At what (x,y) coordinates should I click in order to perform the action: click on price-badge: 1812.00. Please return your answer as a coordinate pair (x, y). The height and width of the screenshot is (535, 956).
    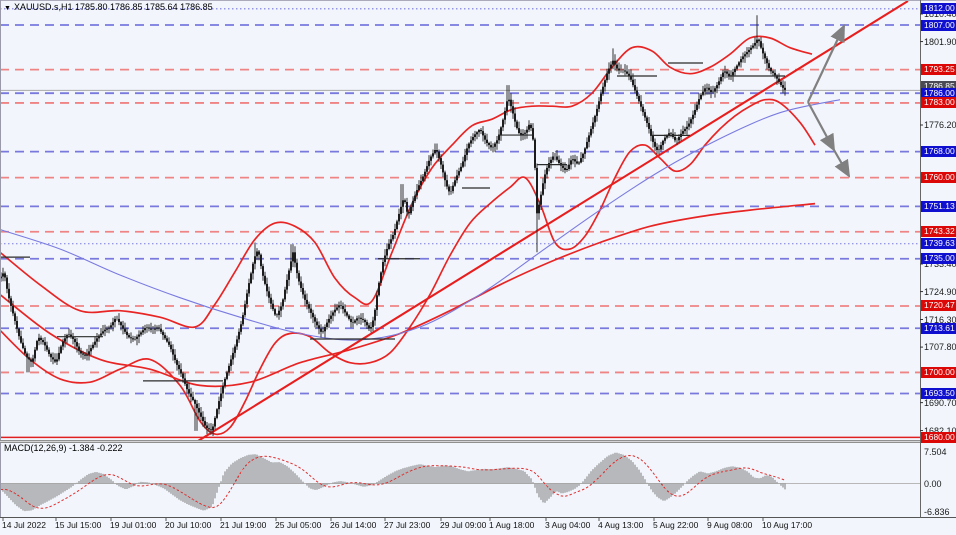
    Looking at the image, I should click on (938, 9).